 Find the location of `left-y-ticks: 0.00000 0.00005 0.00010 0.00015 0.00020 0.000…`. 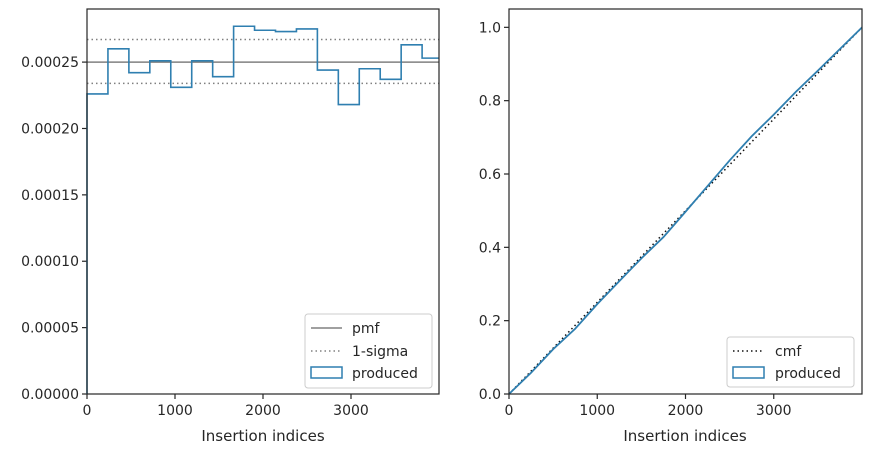

left-y-ticks: 0.00000 0.00005 0.00010 0.00015 0.00020 0.000… is located at coordinates (54, 229).